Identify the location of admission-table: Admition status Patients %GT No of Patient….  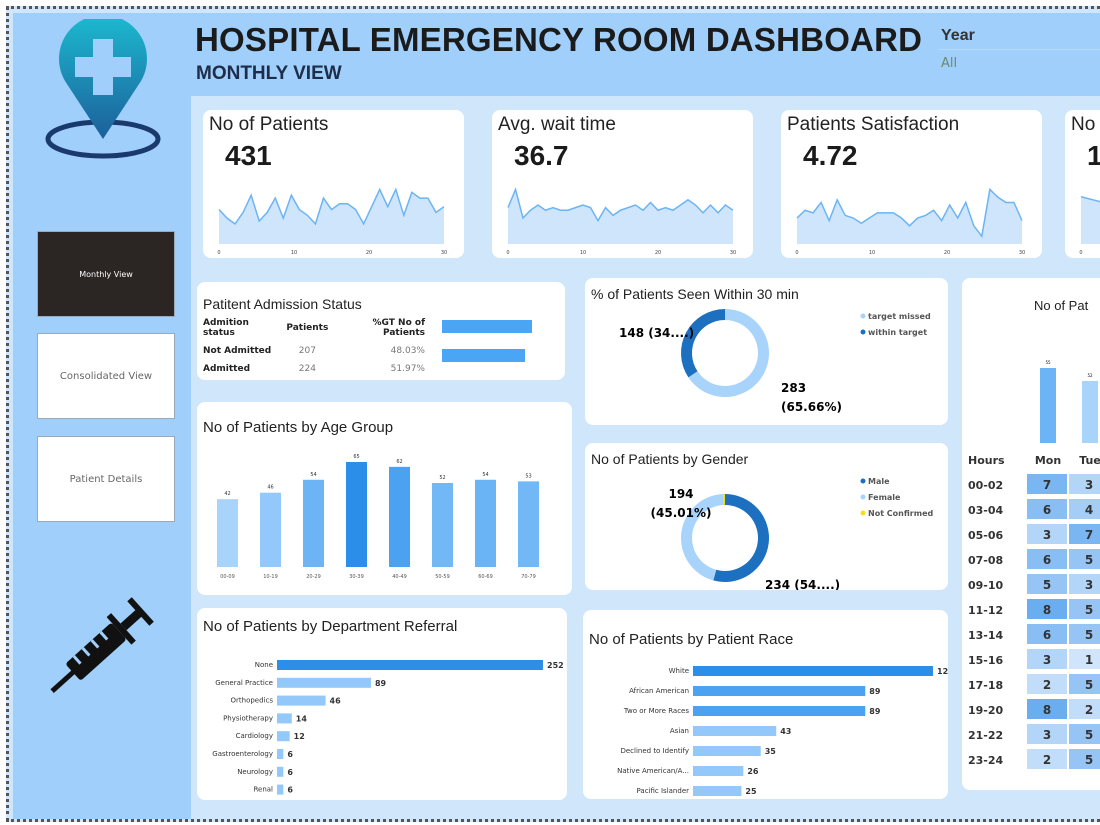
(314, 346).